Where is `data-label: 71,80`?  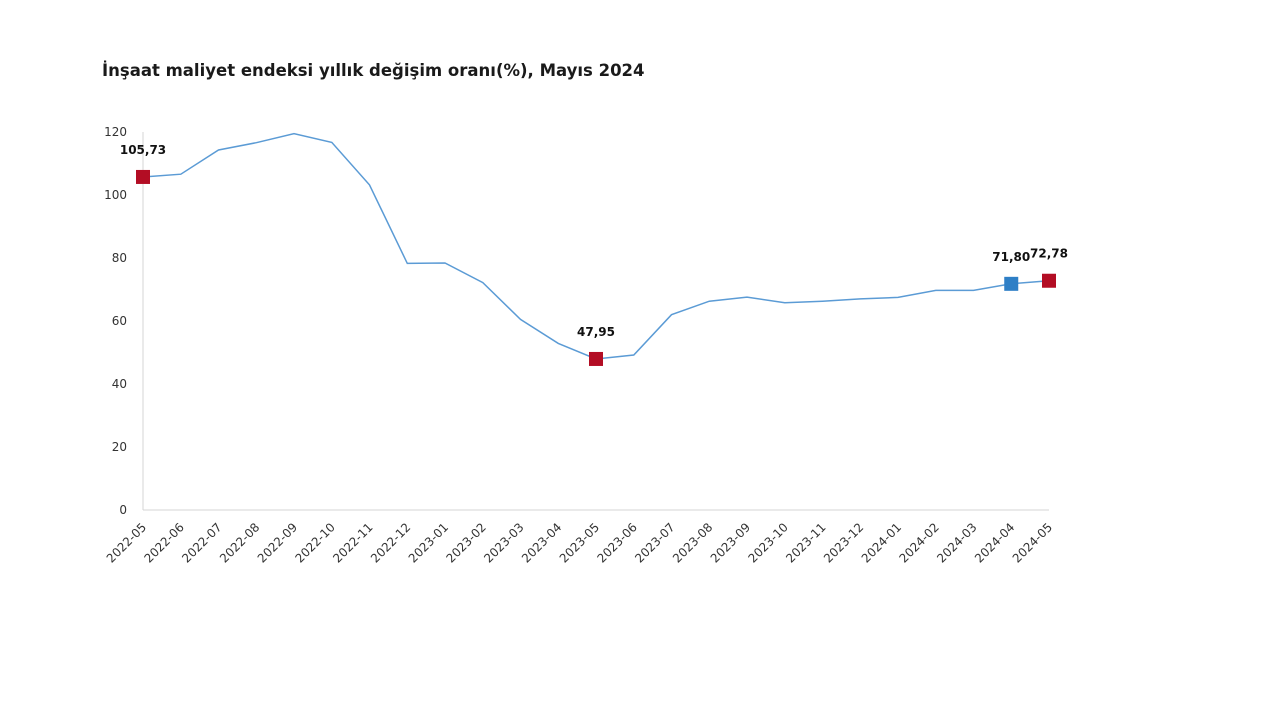 data-label: 71,80 is located at coordinates (1011, 257).